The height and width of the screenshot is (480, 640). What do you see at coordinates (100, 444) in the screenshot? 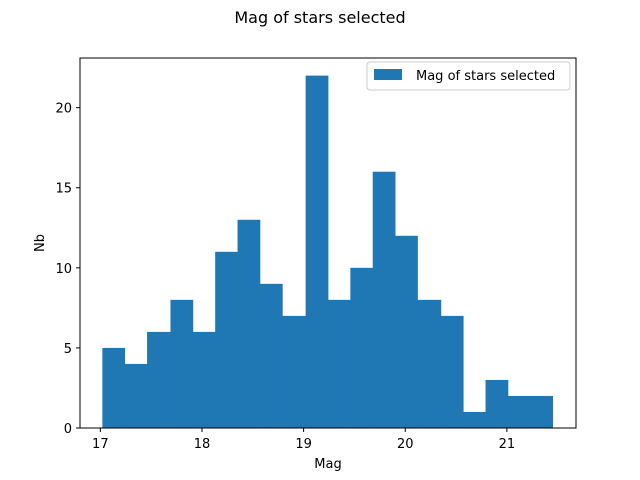
I see `x-tick-label: 17` at bounding box center [100, 444].